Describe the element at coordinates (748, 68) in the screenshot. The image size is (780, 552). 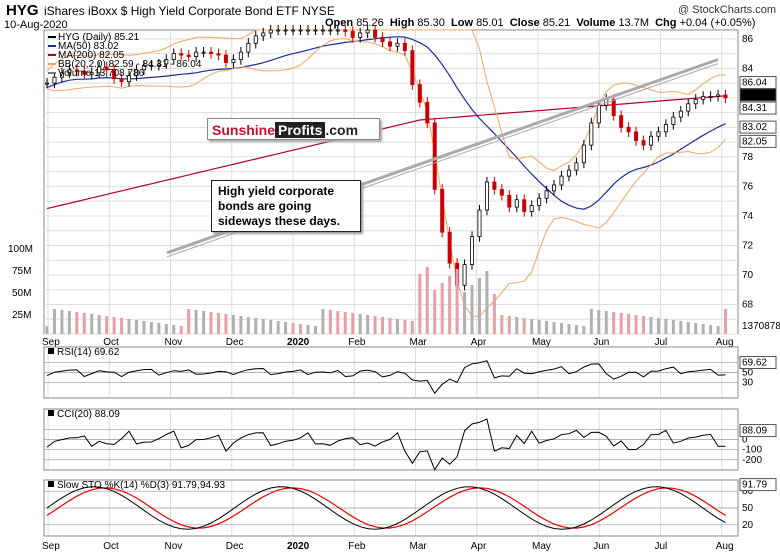
I see `price-tick-label: 84` at that location.